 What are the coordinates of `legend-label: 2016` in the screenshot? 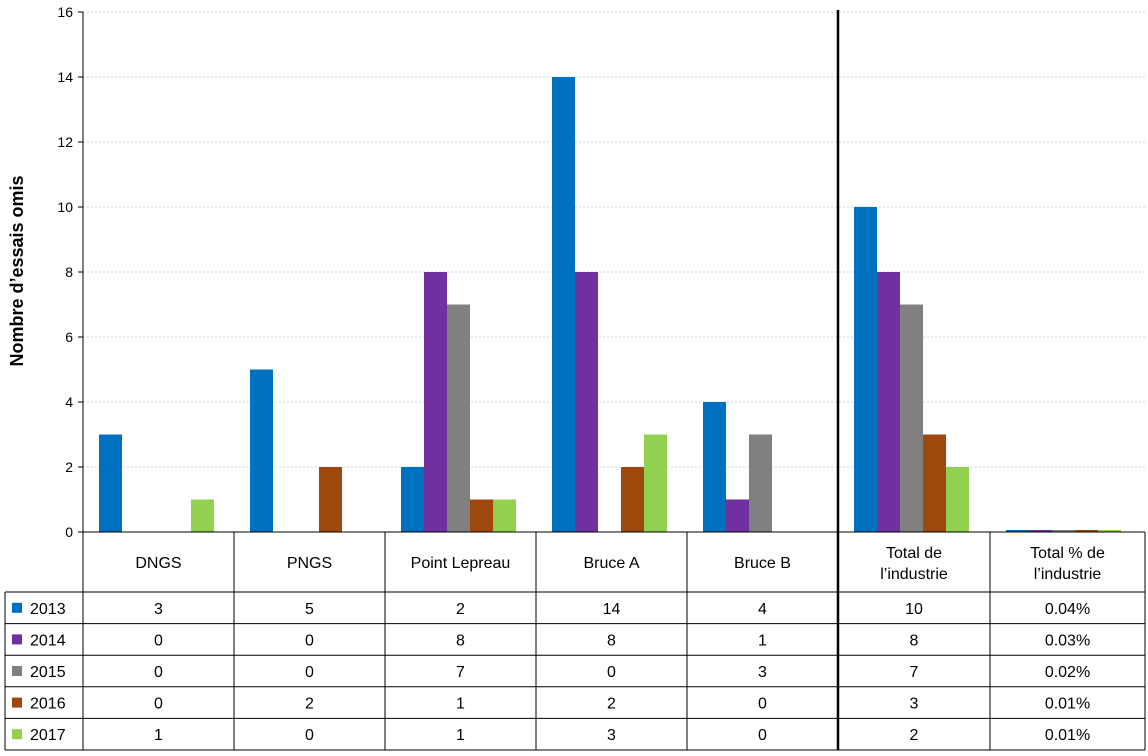 It's located at (48, 704).